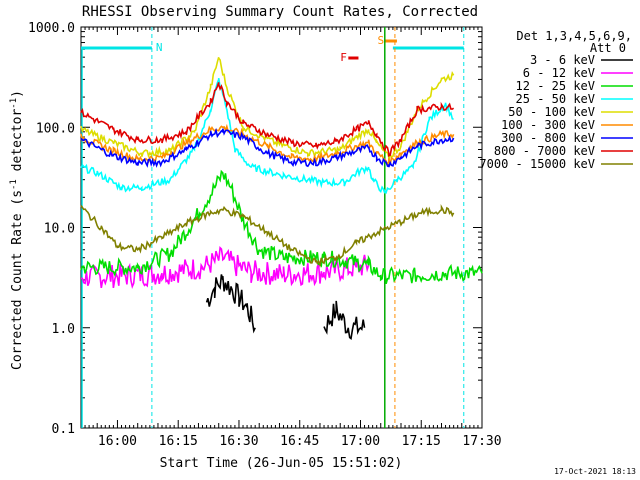  Describe the element at coordinates (159, 47) in the screenshot. I see `night-label: N` at that location.